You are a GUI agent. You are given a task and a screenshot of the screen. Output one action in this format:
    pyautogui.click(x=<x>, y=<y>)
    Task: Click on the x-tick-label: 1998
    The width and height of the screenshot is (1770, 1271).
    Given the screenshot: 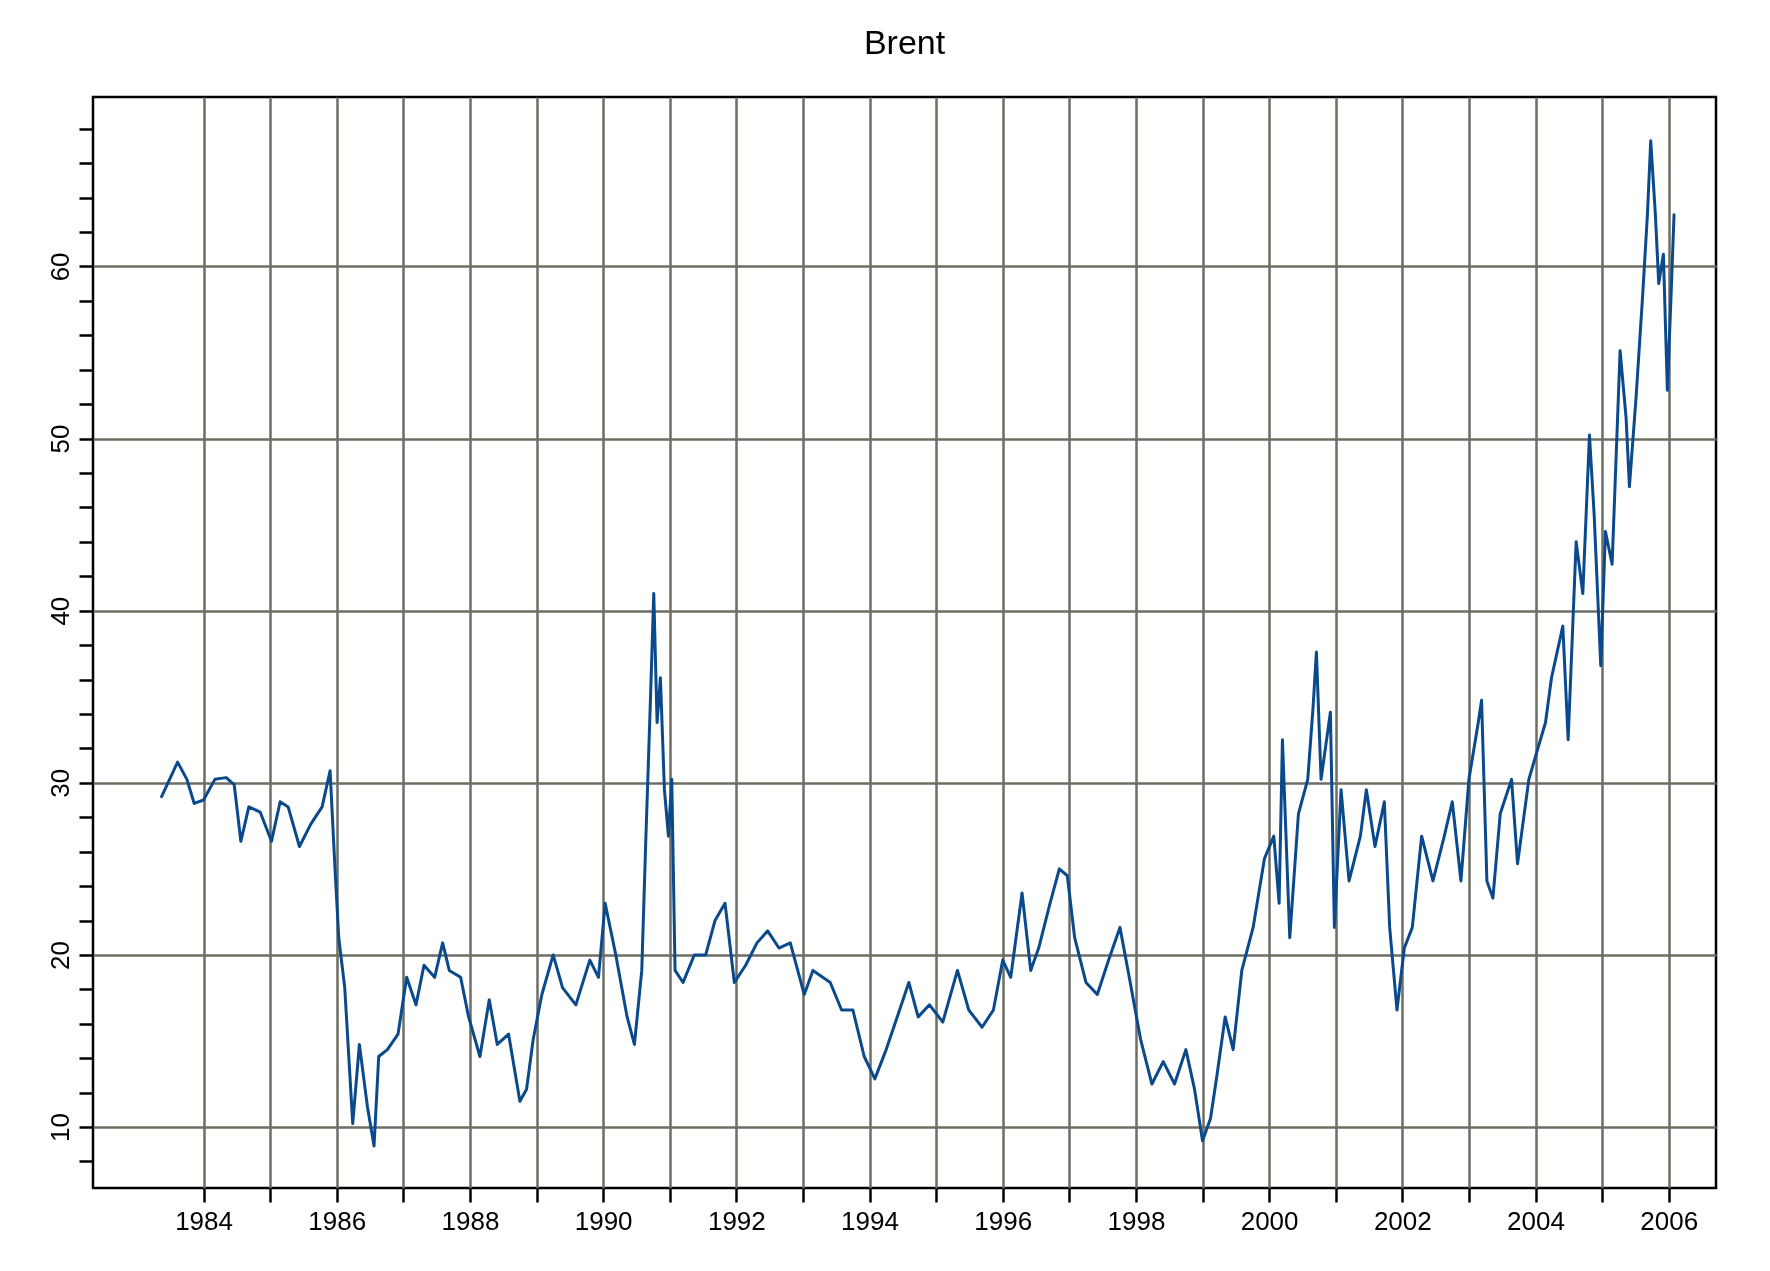 What is the action you would take?
    pyautogui.click(x=1136, y=1220)
    